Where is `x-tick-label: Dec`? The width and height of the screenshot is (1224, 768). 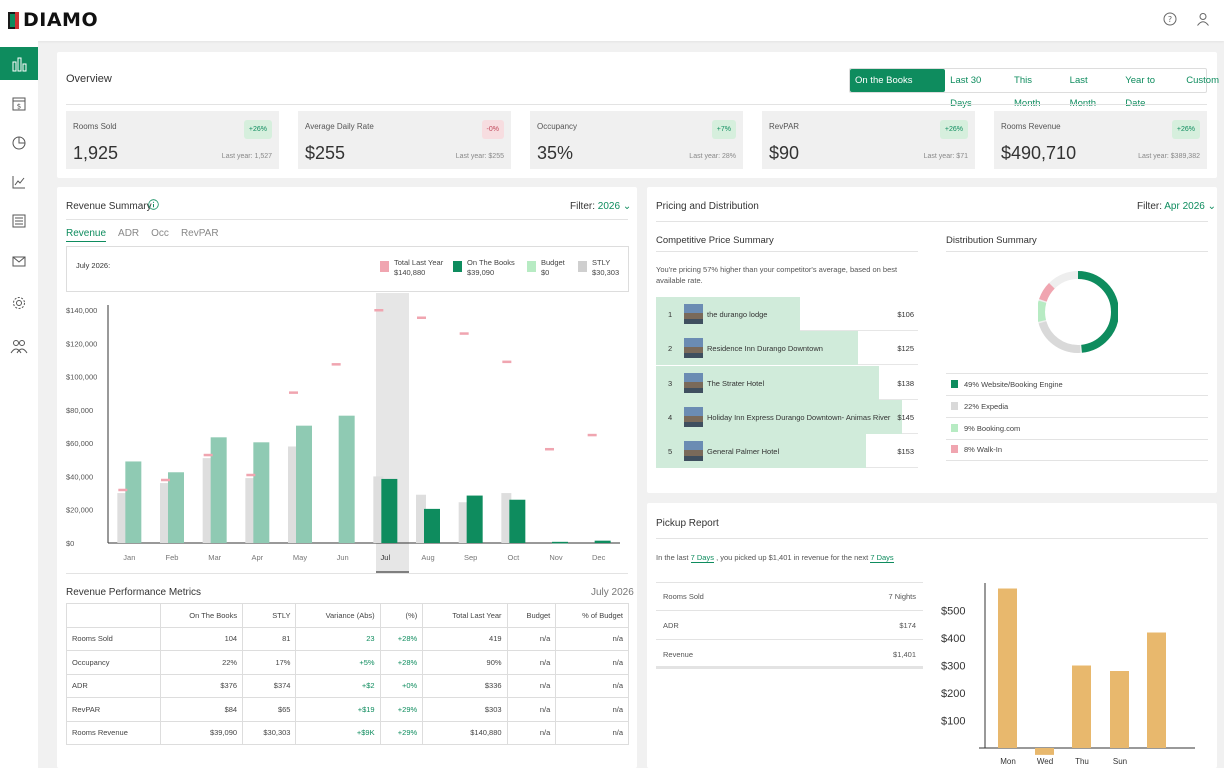 x-tick-label: Dec is located at coordinates (599, 557).